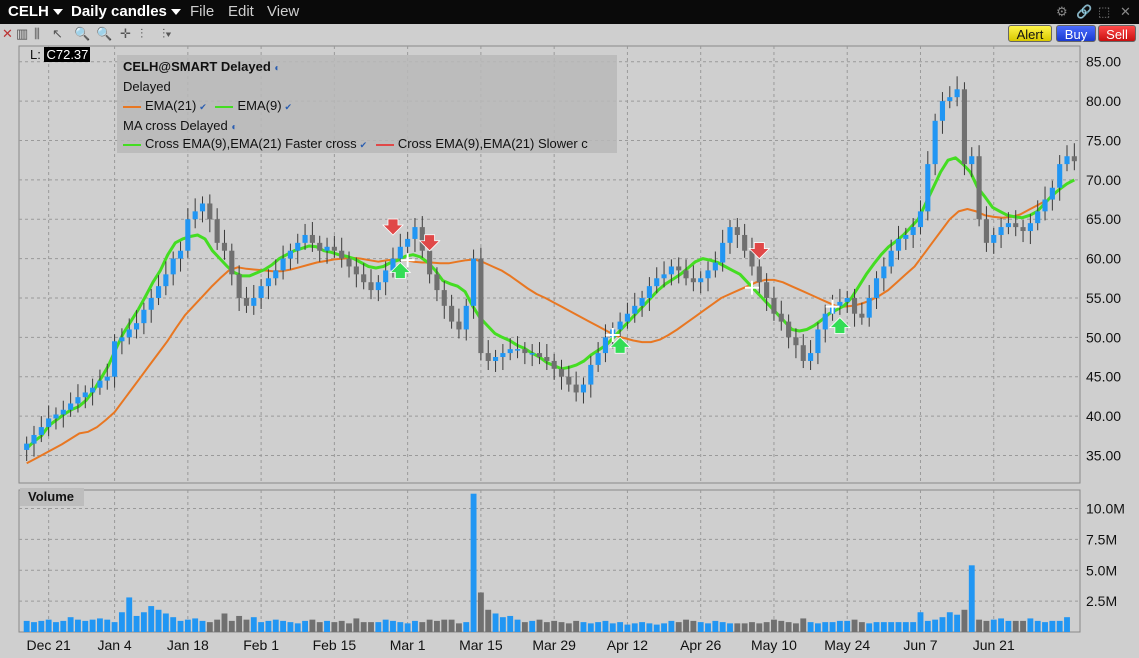 The width and height of the screenshot is (1139, 658). What do you see at coordinates (241, 11) in the screenshot?
I see `menu-edit: Edit` at bounding box center [241, 11].